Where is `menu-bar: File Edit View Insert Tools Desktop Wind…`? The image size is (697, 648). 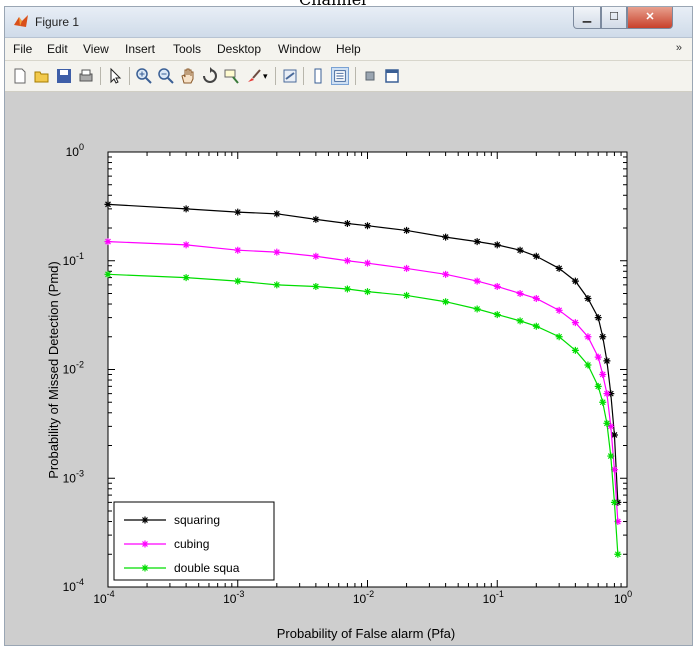 menu-bar: File Edit View Insert Tools Desktop Wind… is located at coordinates (348, 49).